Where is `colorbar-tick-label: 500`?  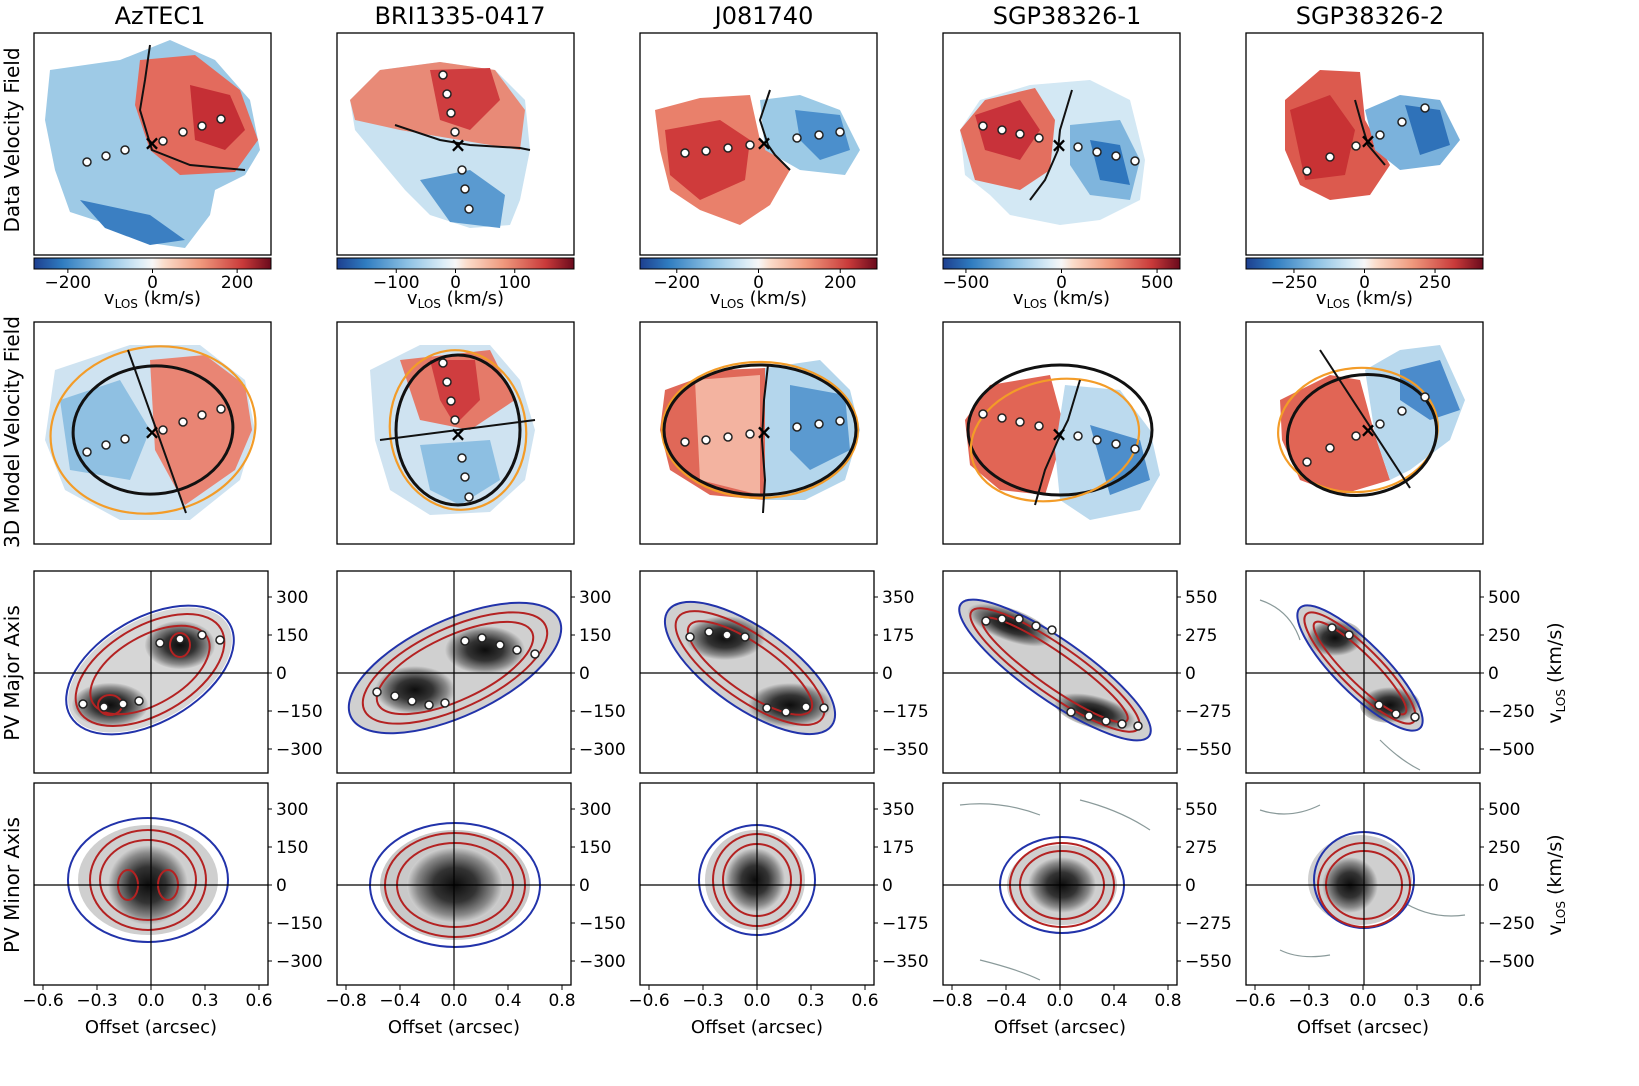
colorbar-tick-label: 500 is located at coordinates (1157, 283).